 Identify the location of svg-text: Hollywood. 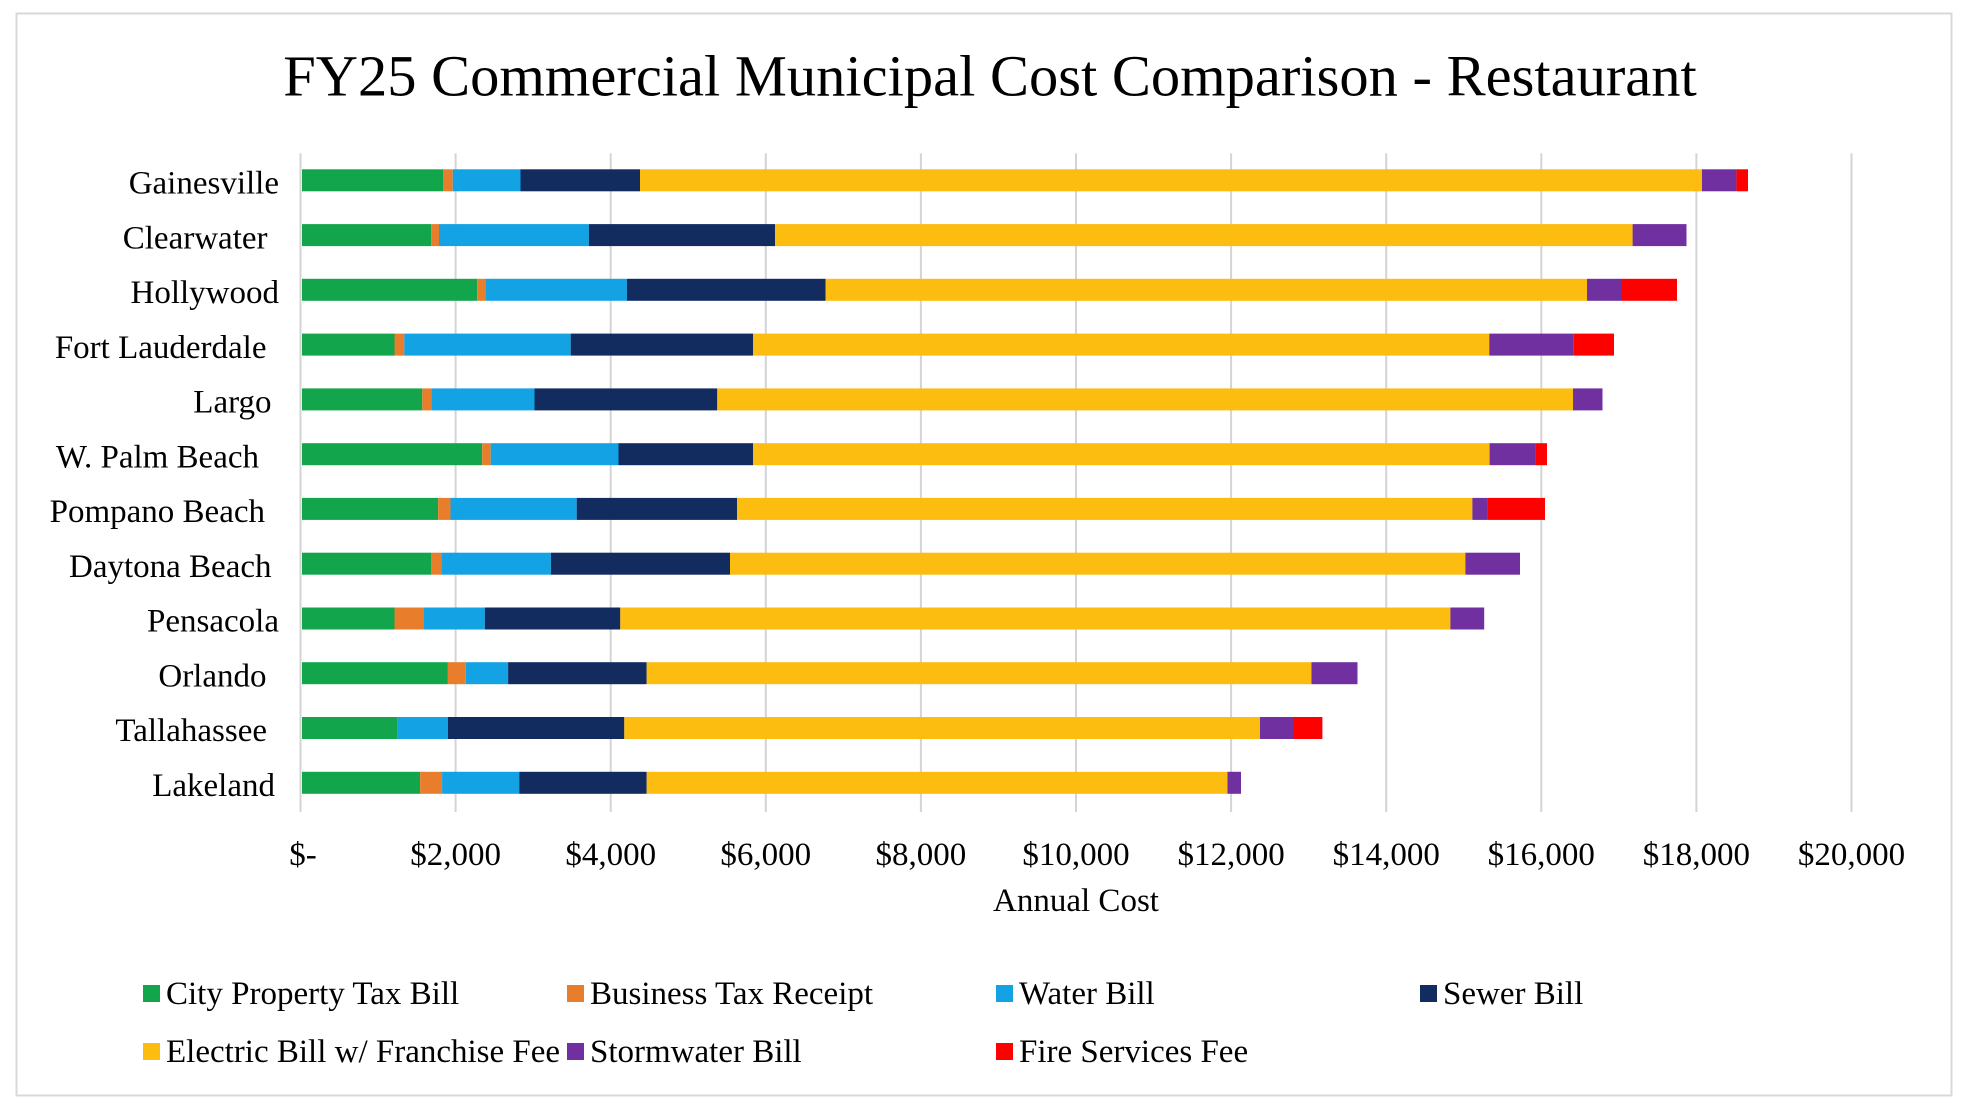
(205, 293).